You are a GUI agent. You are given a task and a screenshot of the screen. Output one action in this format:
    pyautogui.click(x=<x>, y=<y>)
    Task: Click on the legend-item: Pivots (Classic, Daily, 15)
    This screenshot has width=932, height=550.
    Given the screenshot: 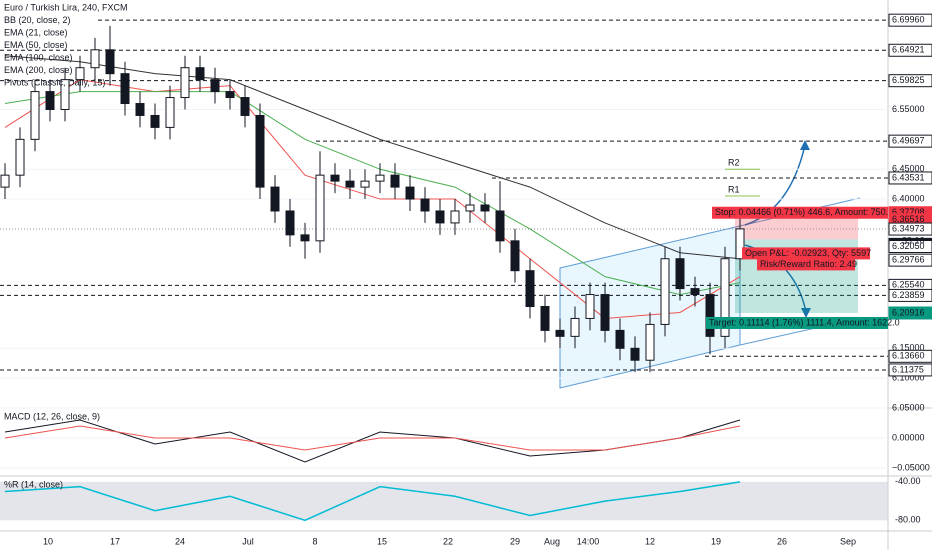 What is the action you would take?
    pyautogui.click(x=54, y=82)
    